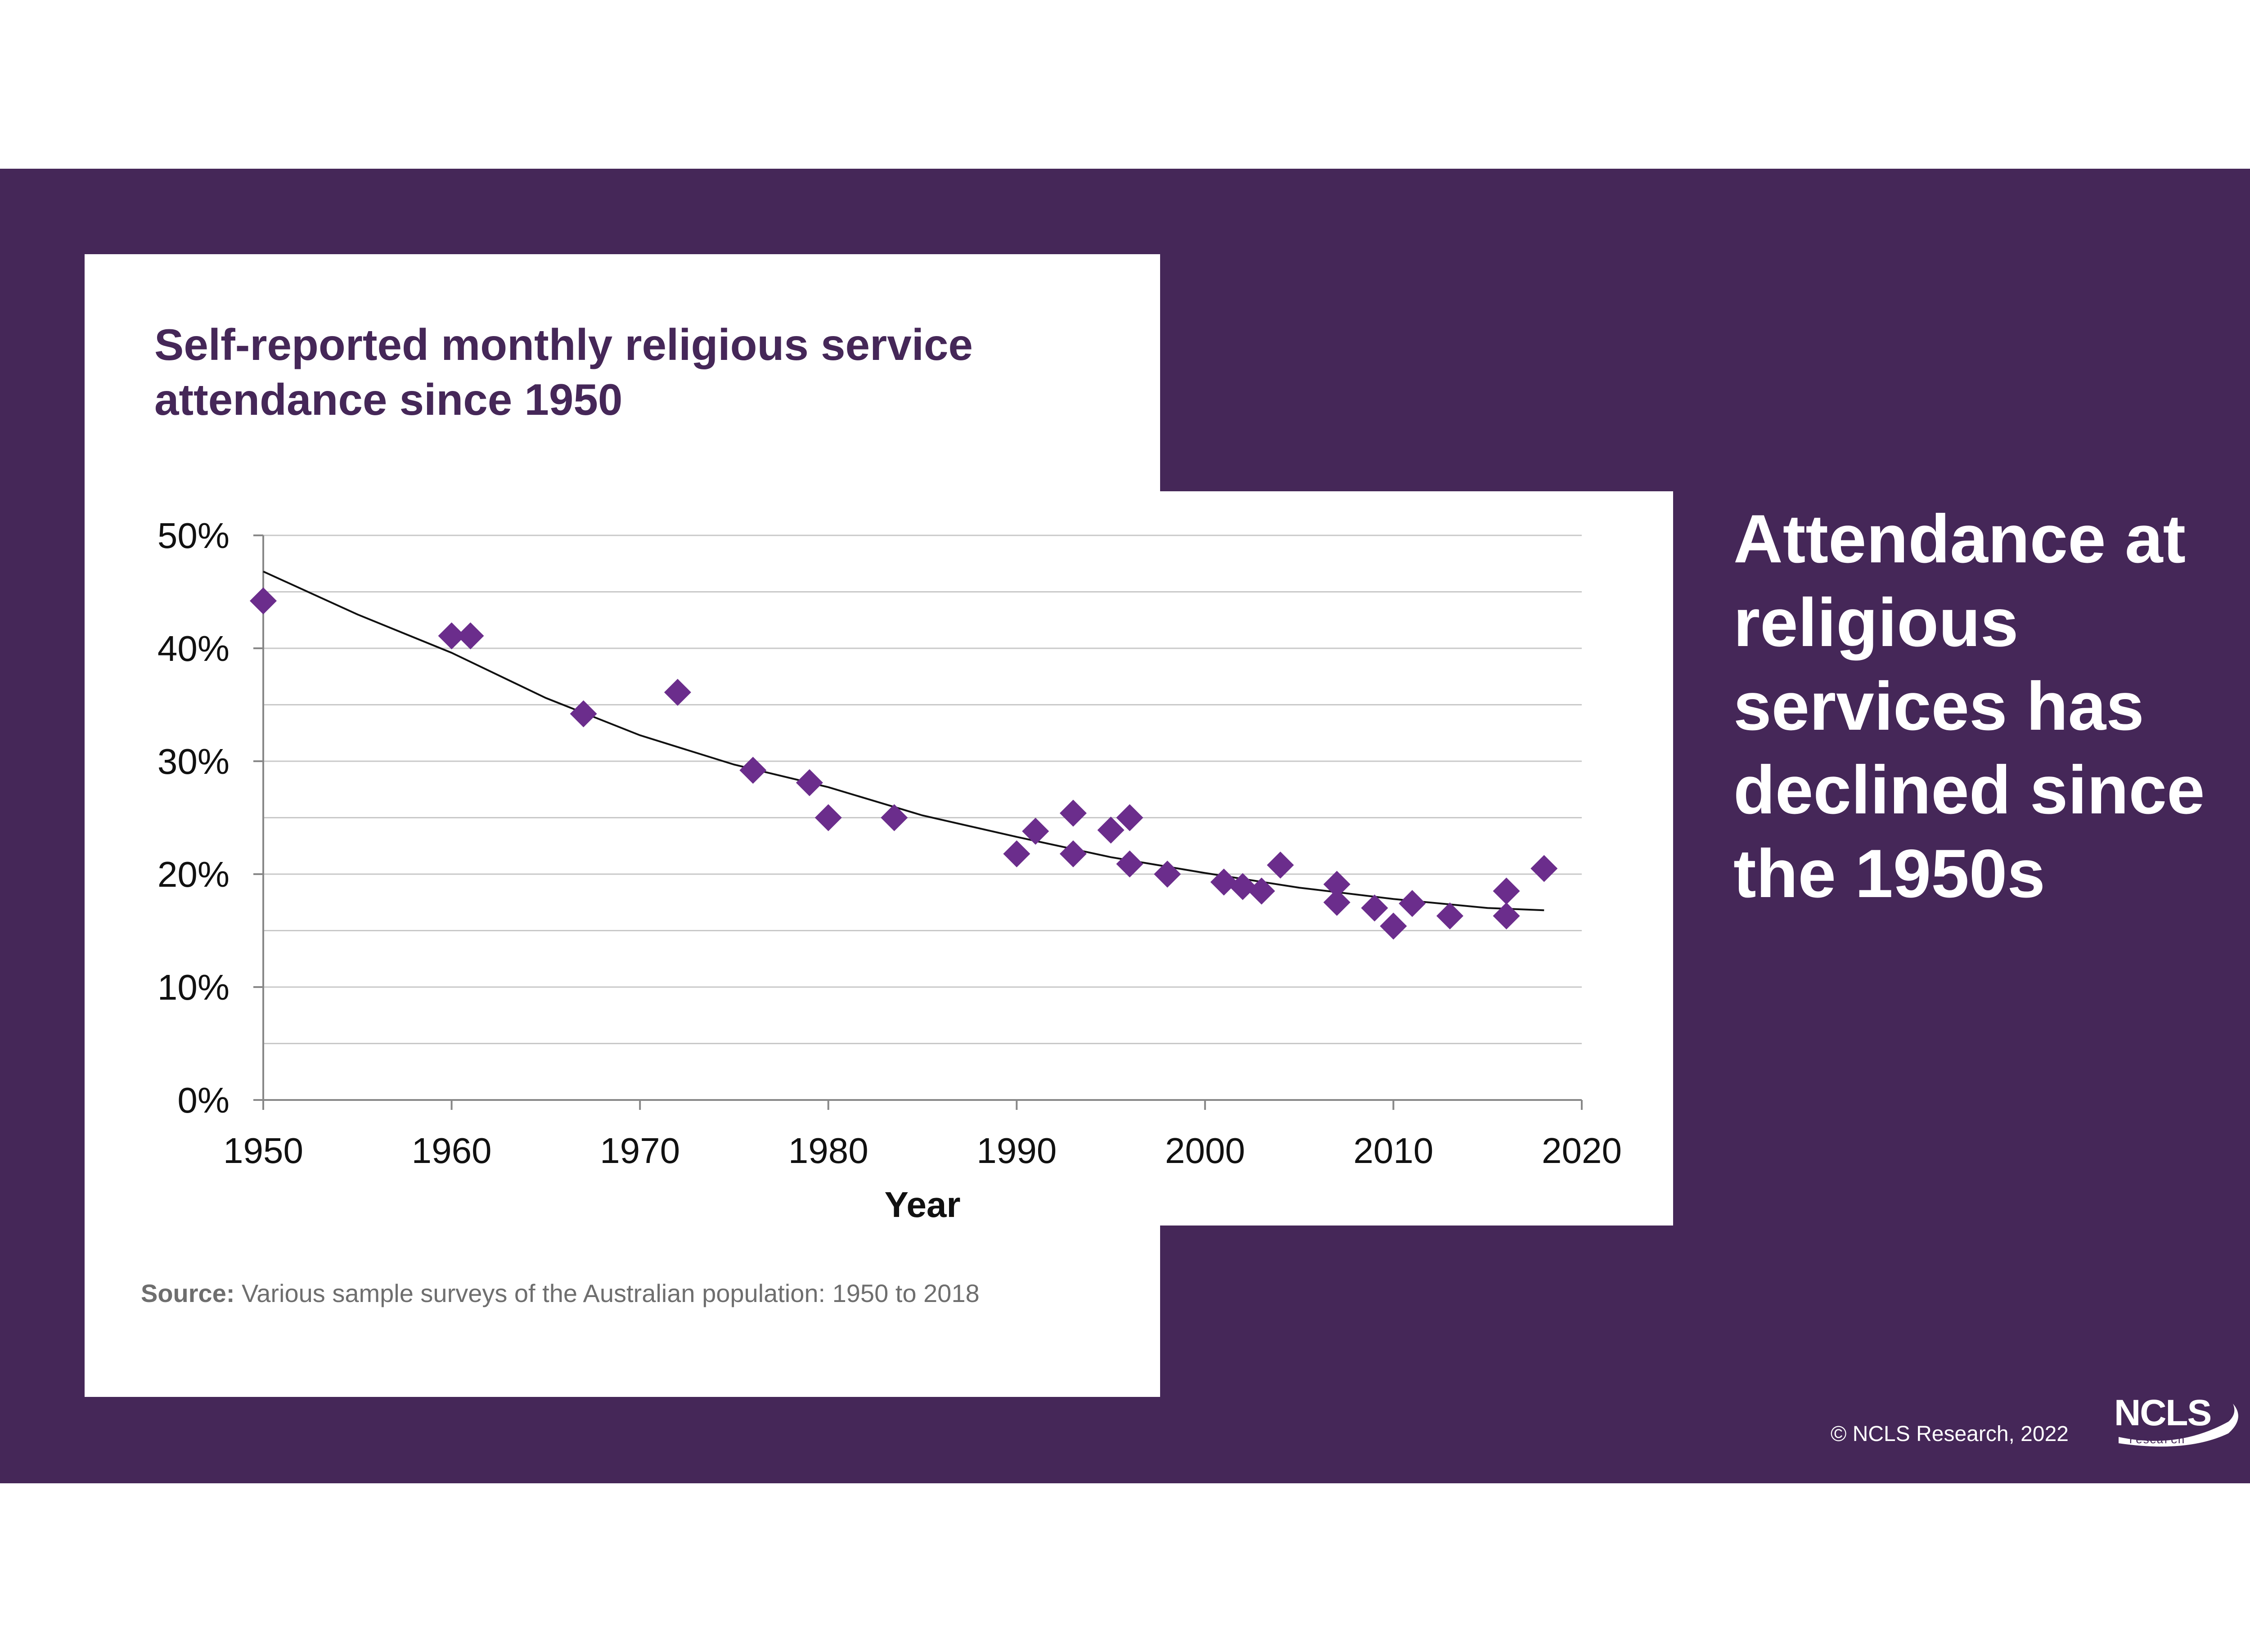  What do you see at coordinates (1205, 1151) in the screenshot?
I see `x-tick-label: 2000` at bounding box center [1205, 1151].